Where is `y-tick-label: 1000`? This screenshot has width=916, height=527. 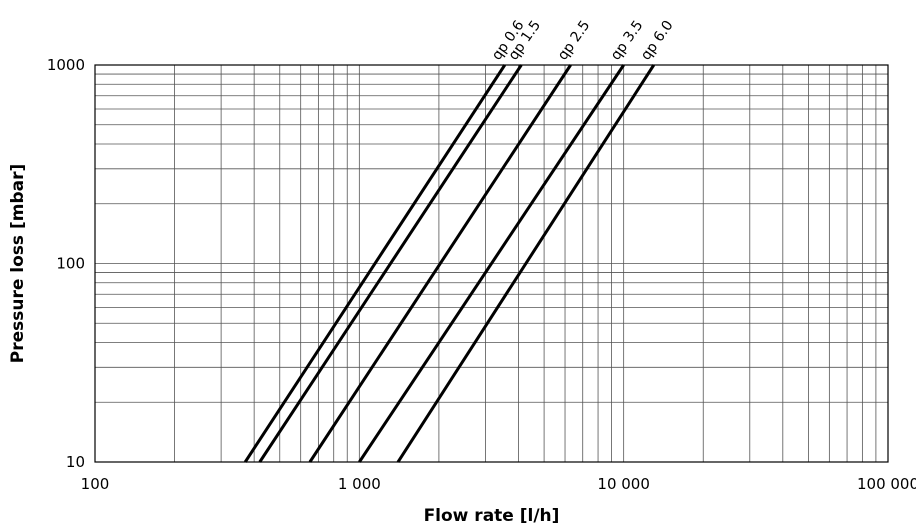 y-tick-label: 1000 is located at coordinates (66, 65).